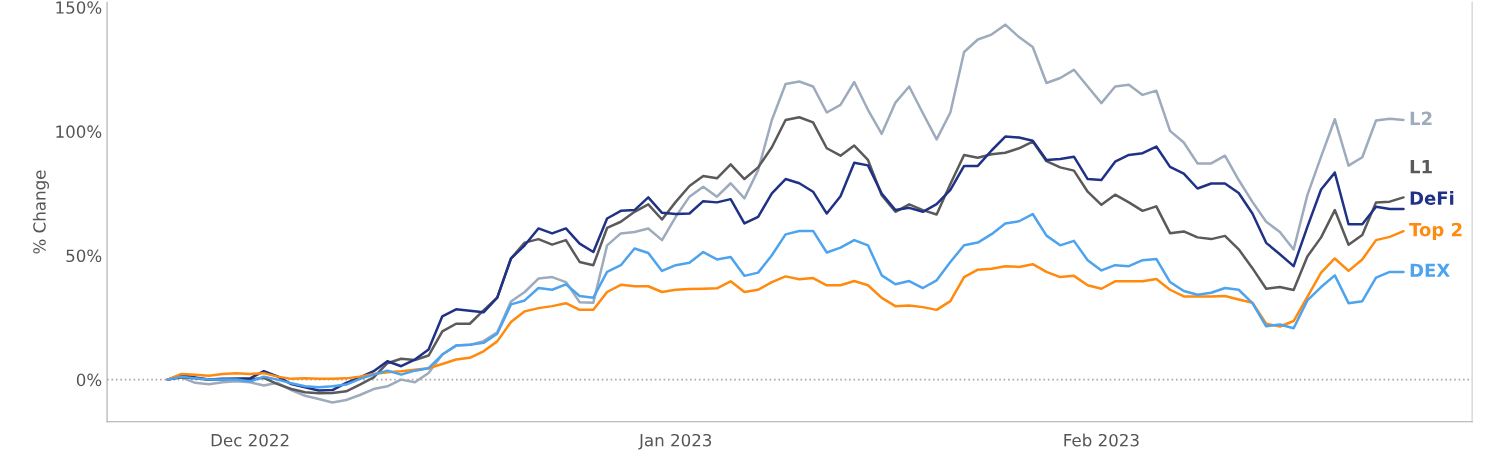 Image resolution: width=1487 pixels, height=462 pixels. What do you see at coordinates (1430, 270) in the screenshot?
I see `series-label: DEX` at bounding box center [1430, 270].